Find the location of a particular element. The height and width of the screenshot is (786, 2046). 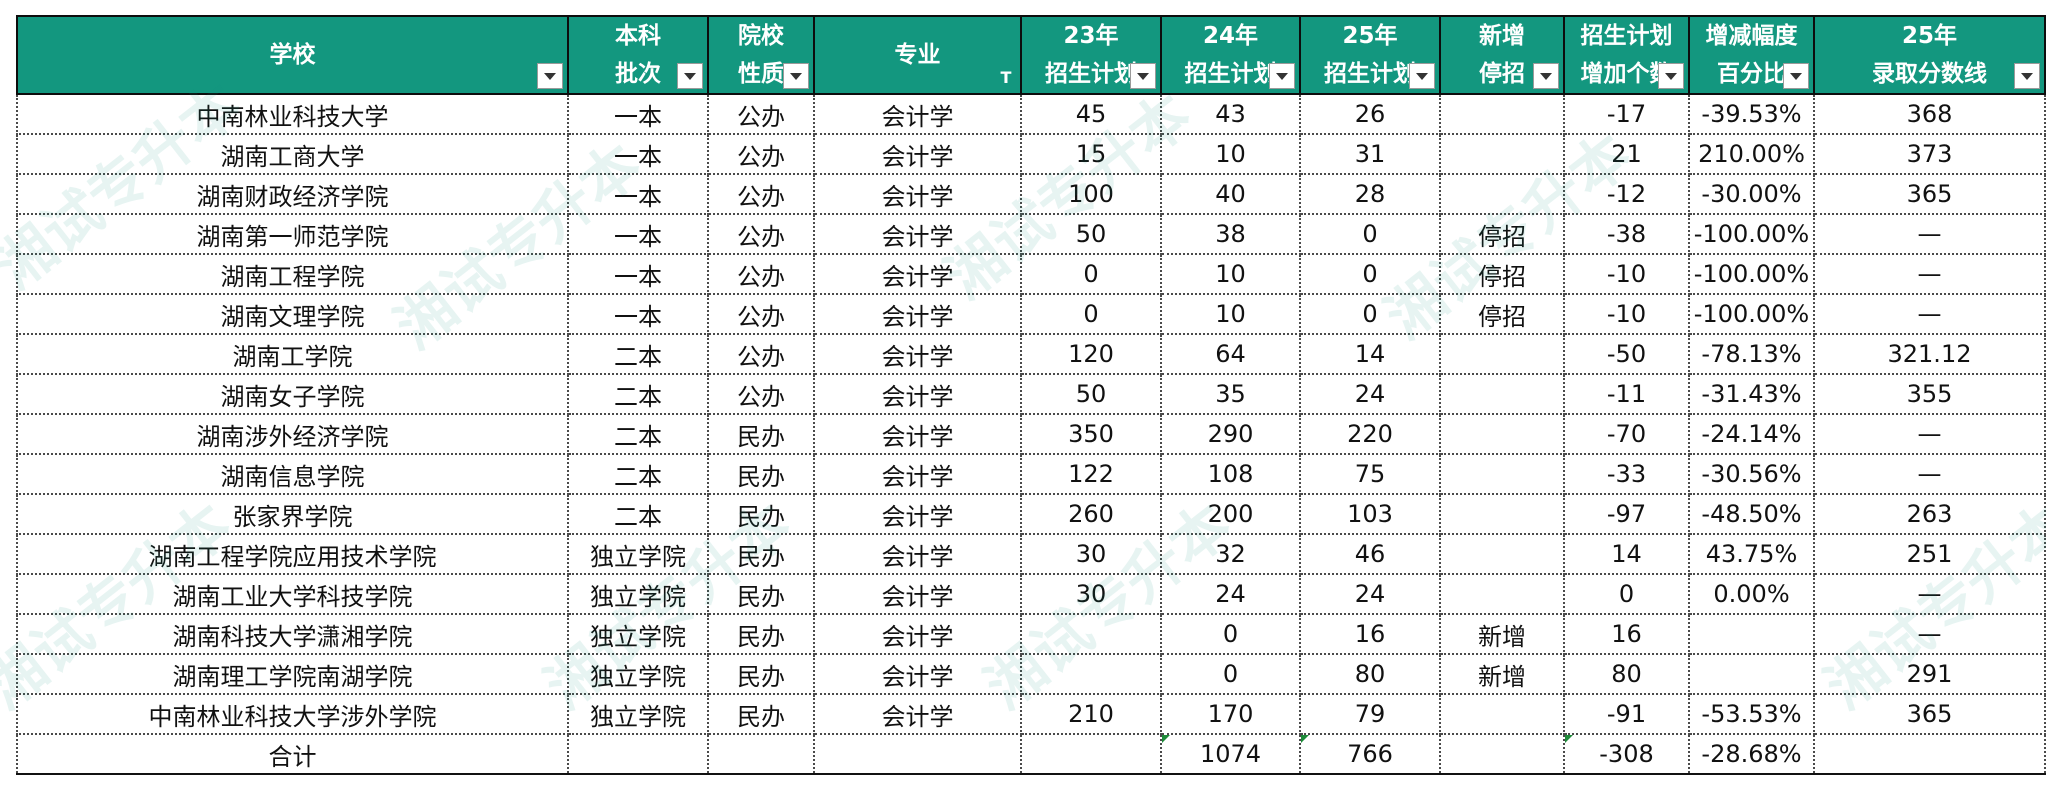

cell-school: 湖南涉外经济学院 is located at coordinates (292, 434).